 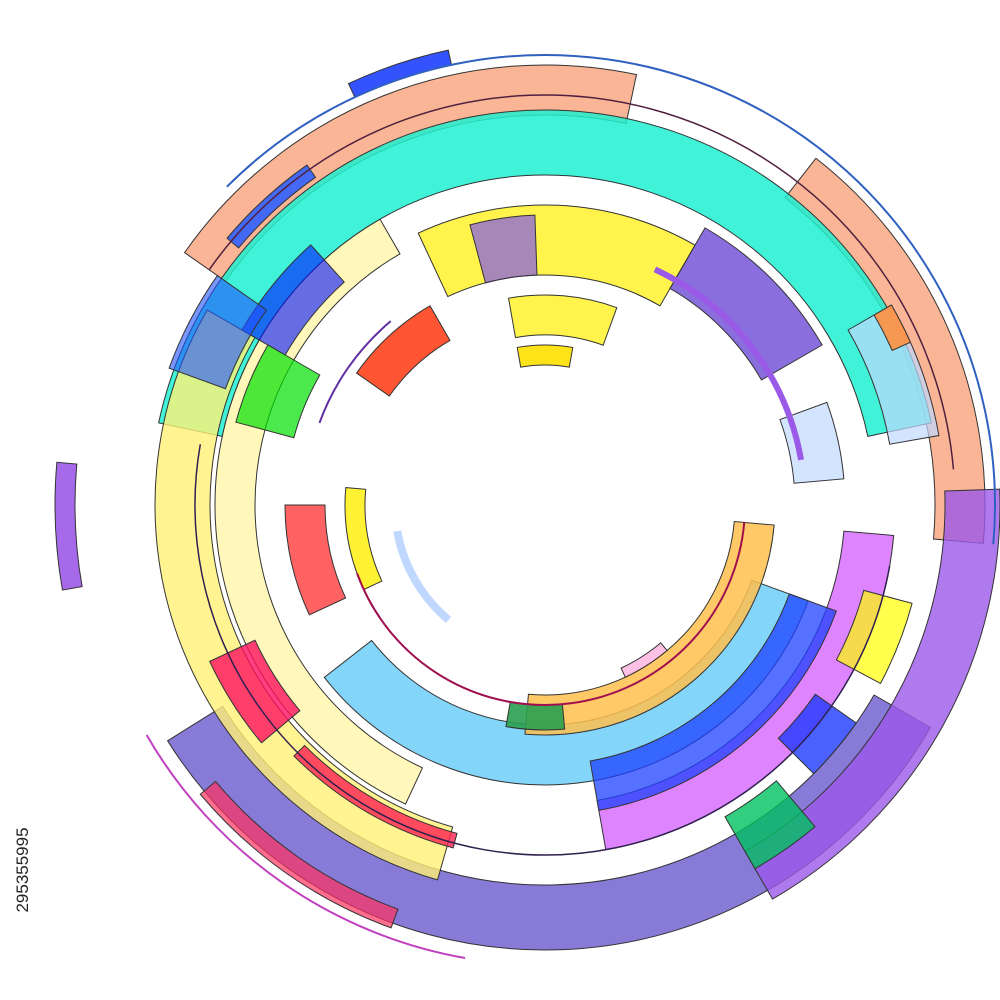 I want to click on image-id: 295355995, so click(x=22, y=869).